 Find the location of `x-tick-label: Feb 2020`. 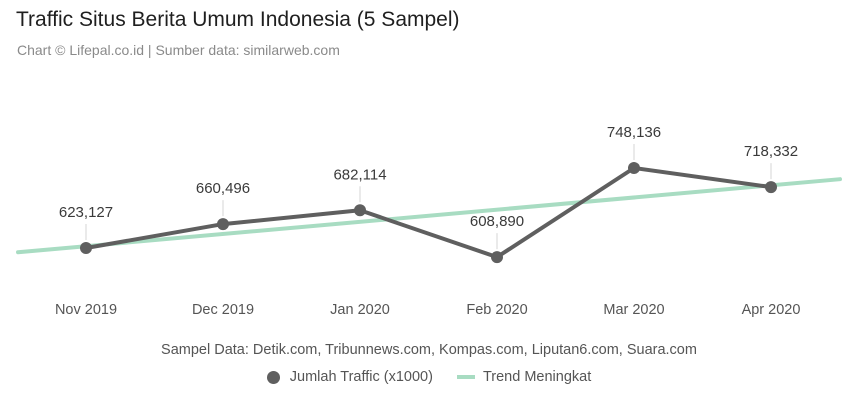

x-tick-label: Feb 2020 is located at coordinates (496, 310).